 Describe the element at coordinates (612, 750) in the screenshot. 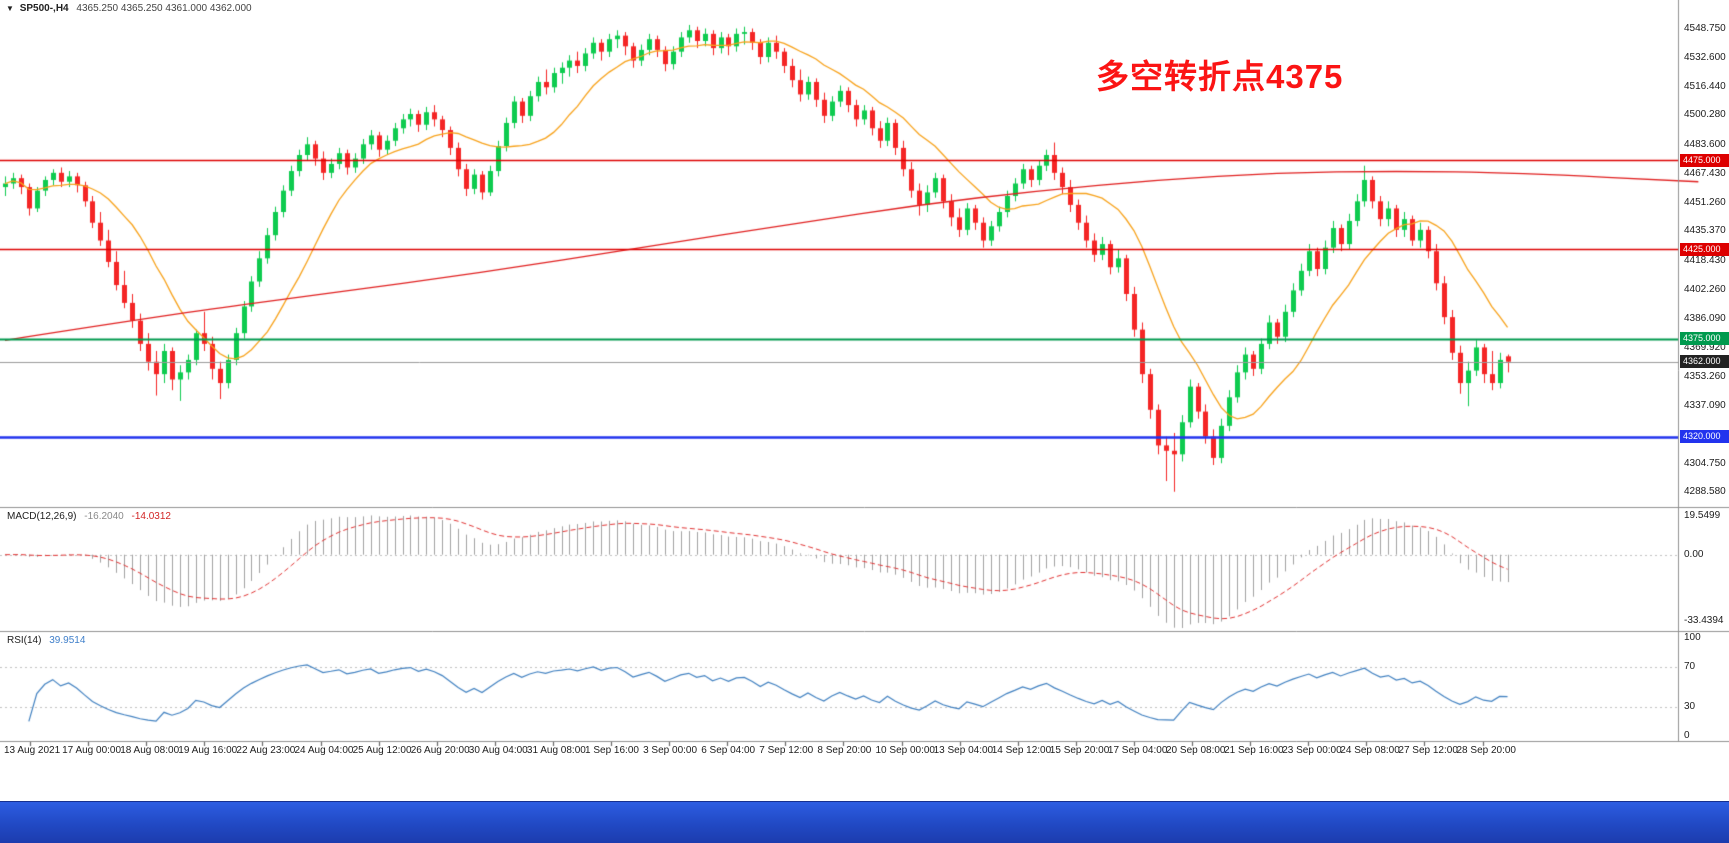

I see `time-axis-label: 1 Sep 16:00` at that location.